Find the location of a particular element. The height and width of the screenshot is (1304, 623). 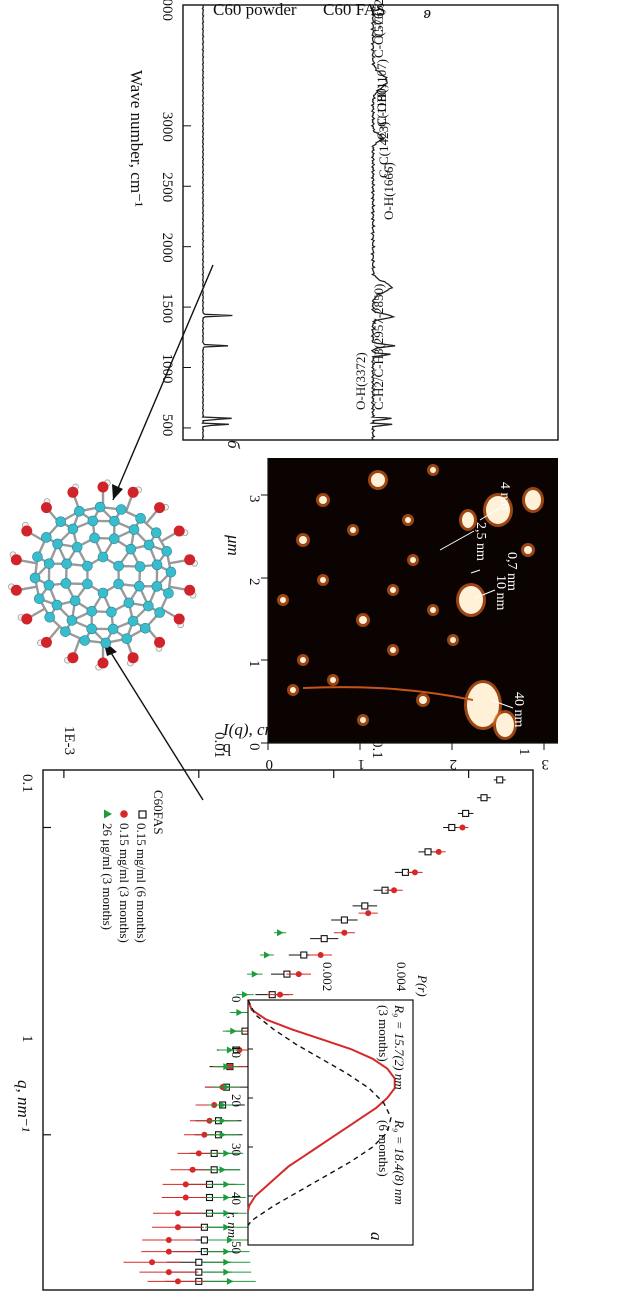

afm-label-25nm: 2,5 nm is located at coordinates (480, 541).